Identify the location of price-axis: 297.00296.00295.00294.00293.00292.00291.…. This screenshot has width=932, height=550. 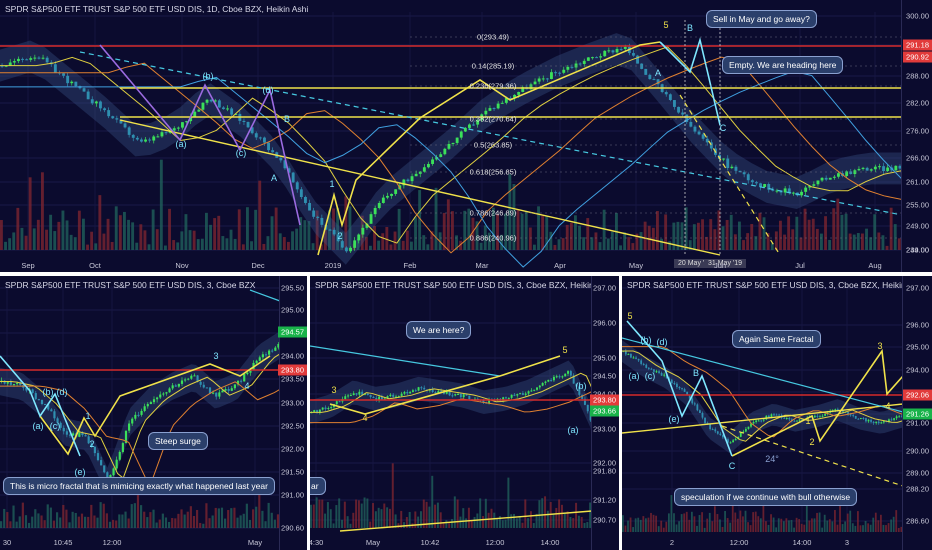
(917, 413).